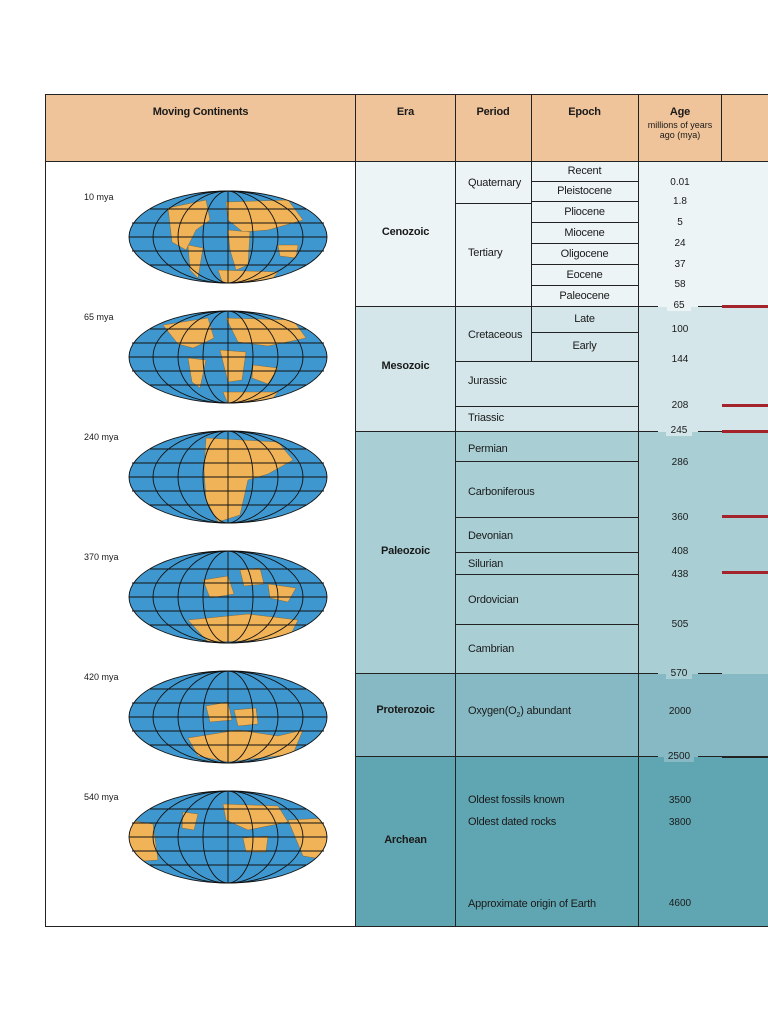 Image resolution: width=768 pixels, height=1024 pixels. What do you see at coordinates (562, 369) in the screenshot?
I see `mesozoic-band` at bounding box center [562, 369].